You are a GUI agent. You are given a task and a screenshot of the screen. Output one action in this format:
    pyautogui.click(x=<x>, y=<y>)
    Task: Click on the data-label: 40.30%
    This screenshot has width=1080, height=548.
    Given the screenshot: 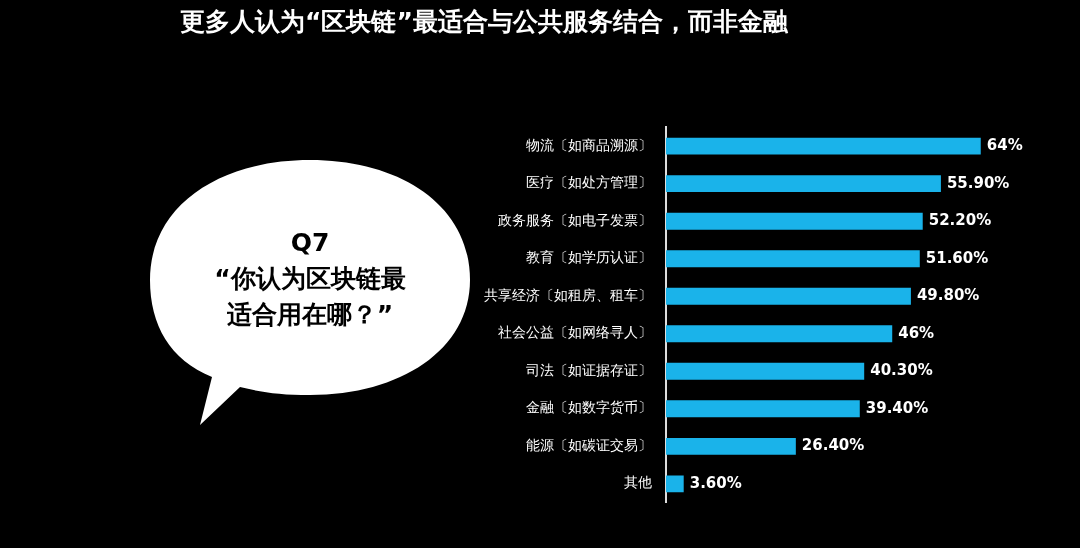 What is the action you would take?
    pyautogui.click(x=901, y=370)
    